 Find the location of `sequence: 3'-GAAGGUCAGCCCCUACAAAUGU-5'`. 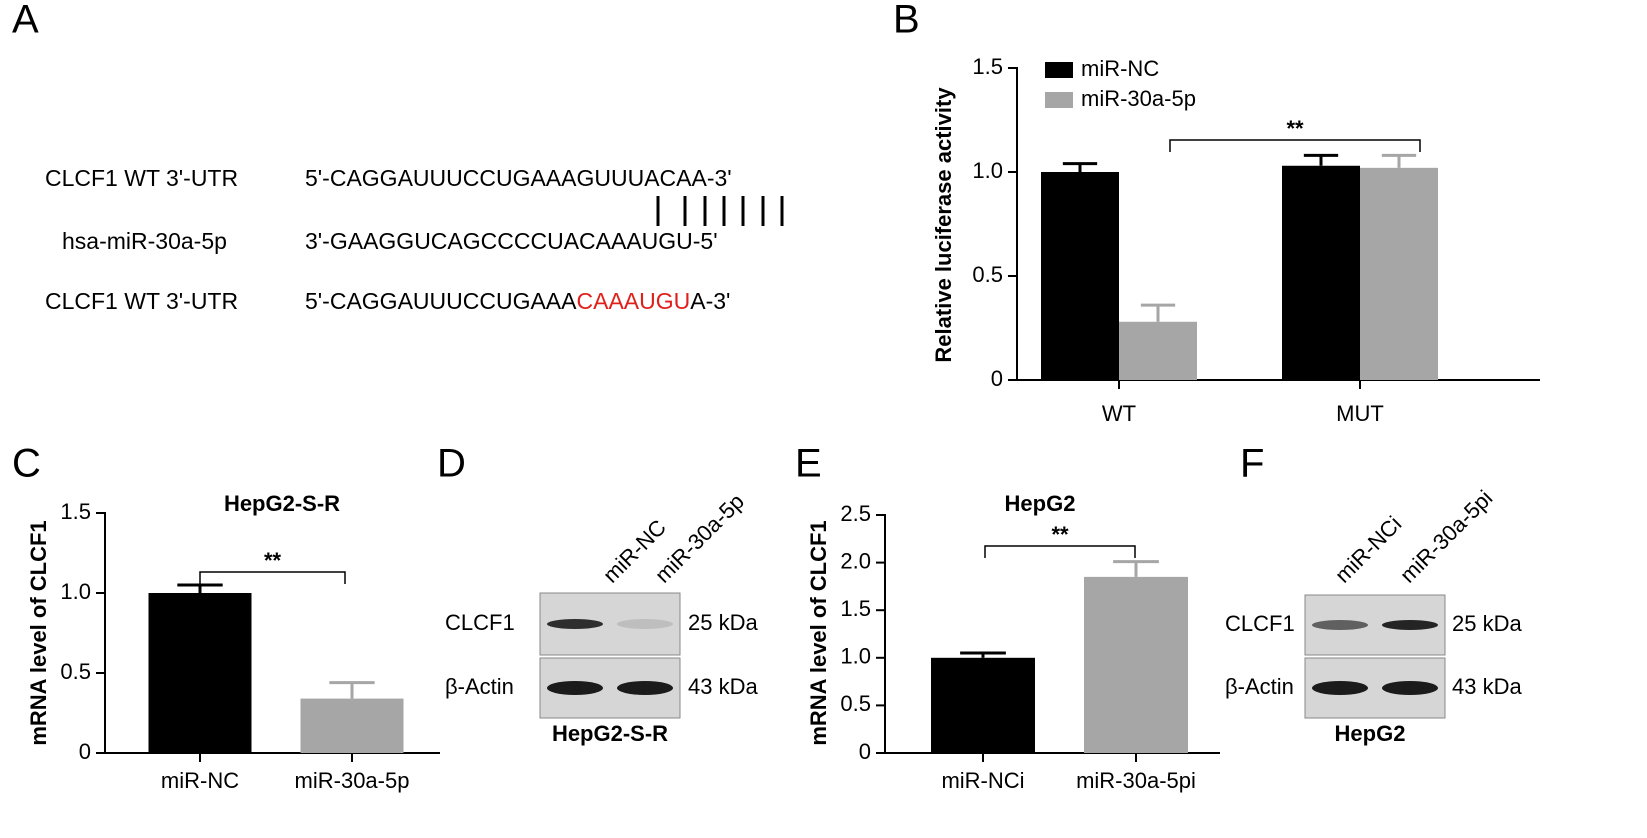

sequence: 3'-GAAGGUCAGCCCCUACAAAUGU-5' is located at coordinates (511, 241).